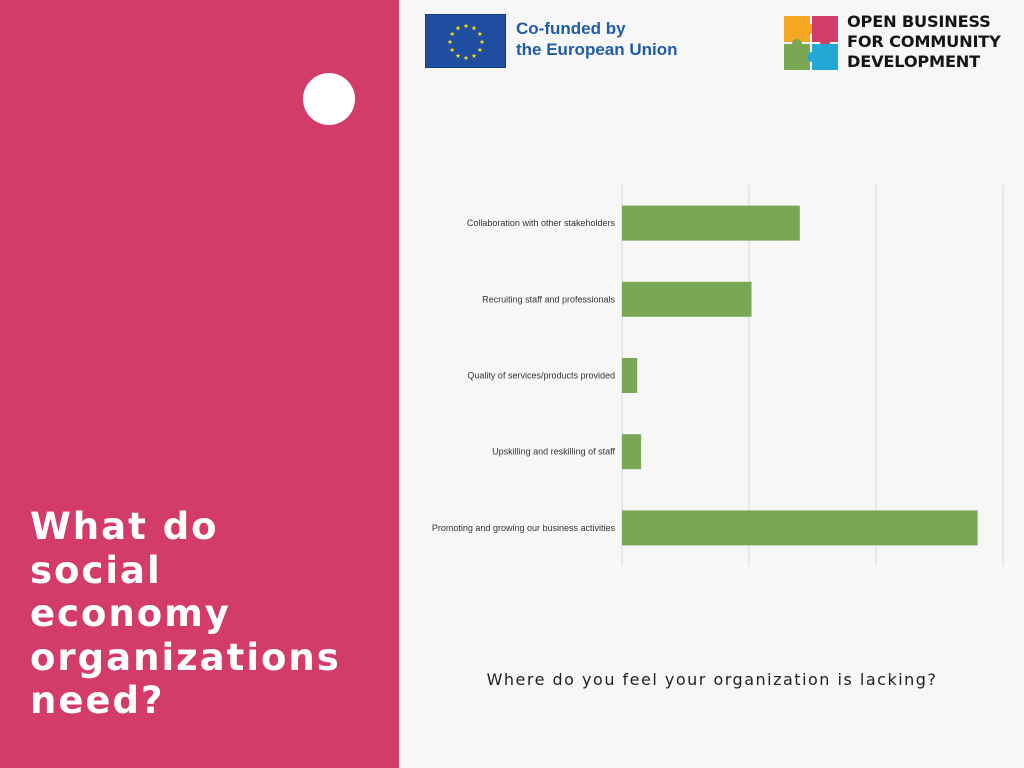 The image size is (1024, 768). What do you see at coordinates (541, 376) in the screenshot?
I see `category-label: Quality of services/products provided` at bounding box center [541, 376].